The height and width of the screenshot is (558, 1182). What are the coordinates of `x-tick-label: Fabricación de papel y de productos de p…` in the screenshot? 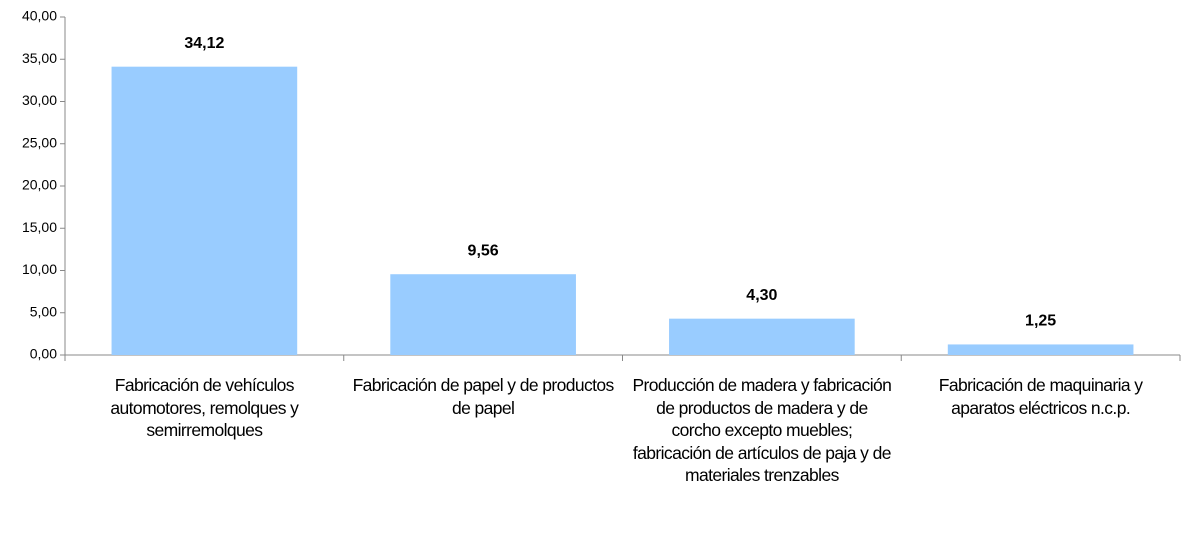 It's located at (483, 396).